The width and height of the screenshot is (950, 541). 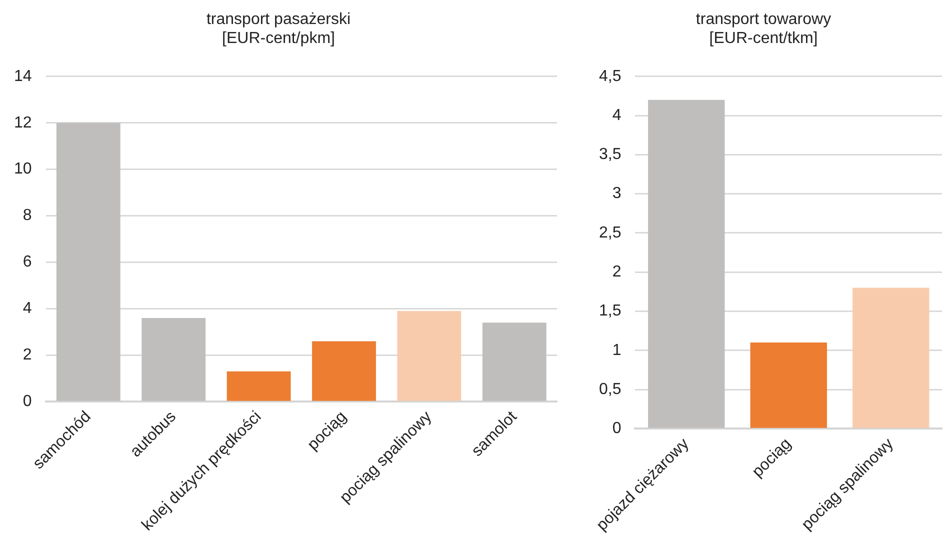 What do you see at coordinates (610, 76) in the screenshot?
I see `y-tick-label: 4,5` at bounding box center [610, 76].